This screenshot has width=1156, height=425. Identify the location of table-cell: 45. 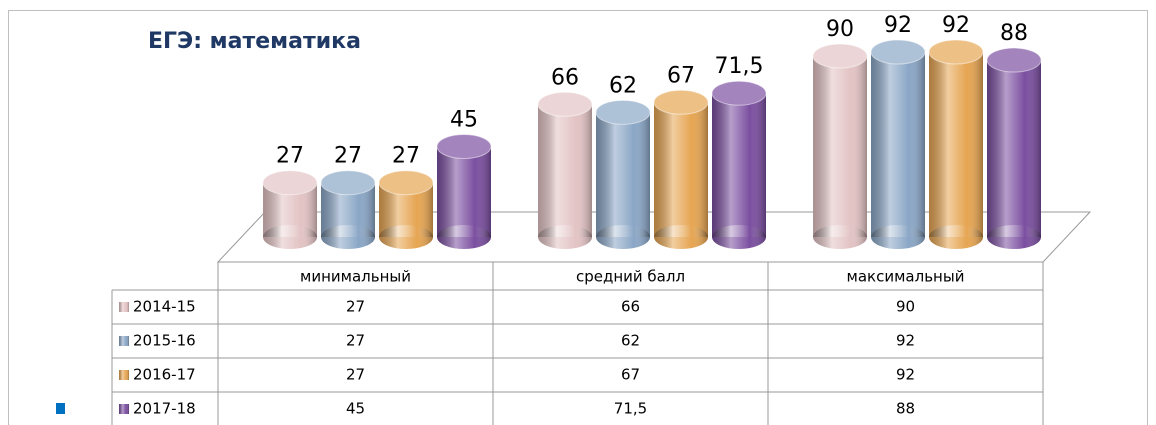
(355, 409).